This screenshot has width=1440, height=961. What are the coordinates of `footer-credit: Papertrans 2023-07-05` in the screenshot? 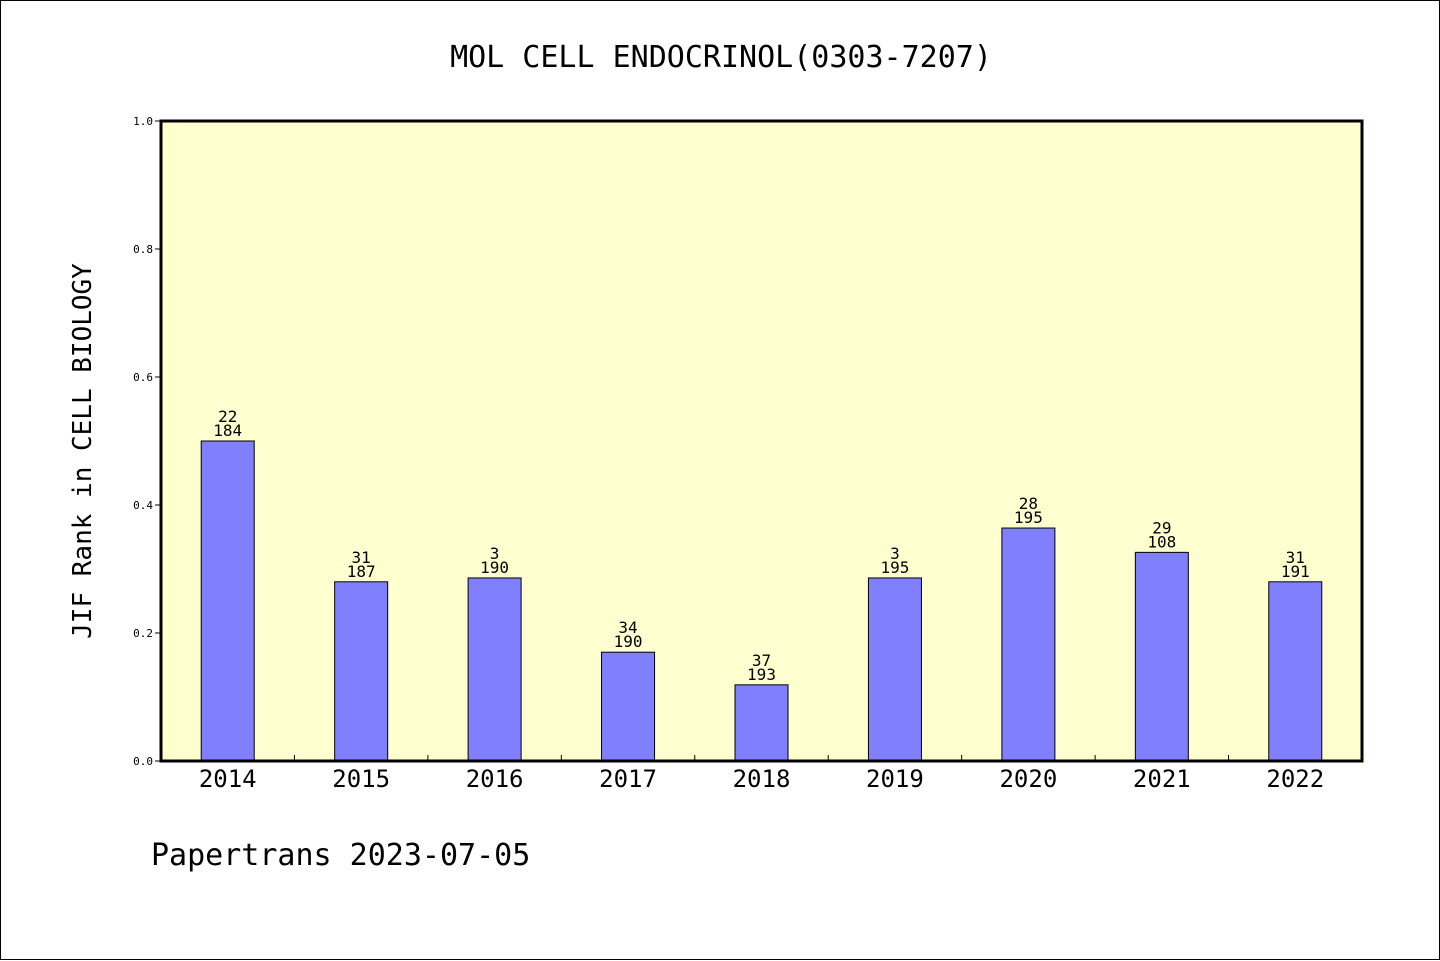 It's located at (340, 855).